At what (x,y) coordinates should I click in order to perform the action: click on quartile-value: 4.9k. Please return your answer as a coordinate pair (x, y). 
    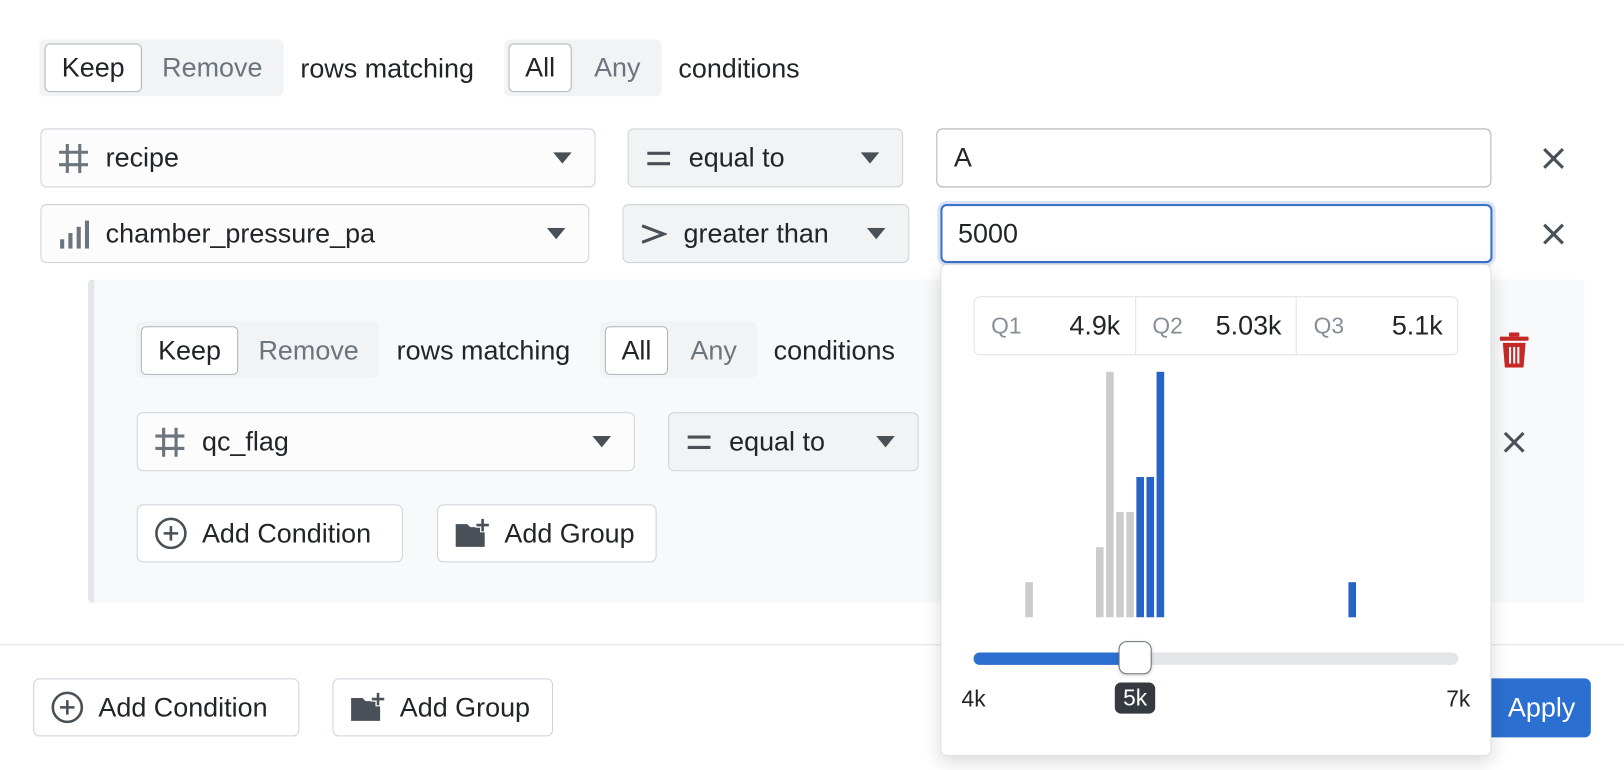
    Looking at the image, I should click on (1095, 325).